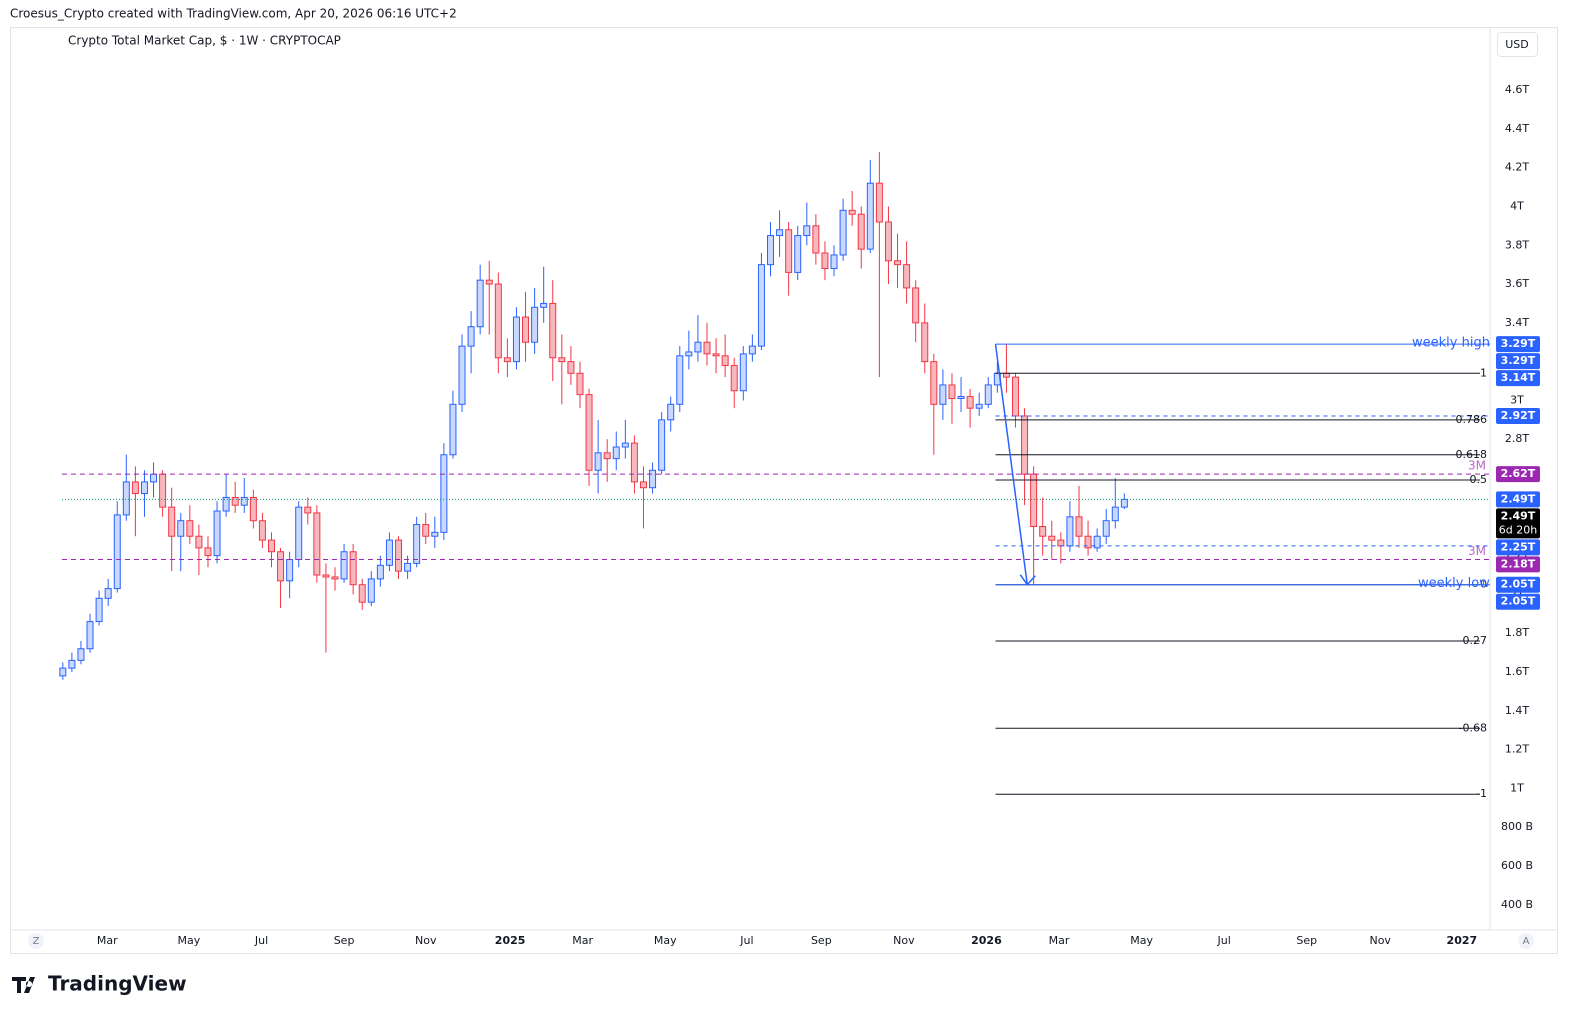  What do you see at coordinates (1517, 865) in the screenshot?
I see `y-tick-label: 600 B` at bounding box center [1517, 865].